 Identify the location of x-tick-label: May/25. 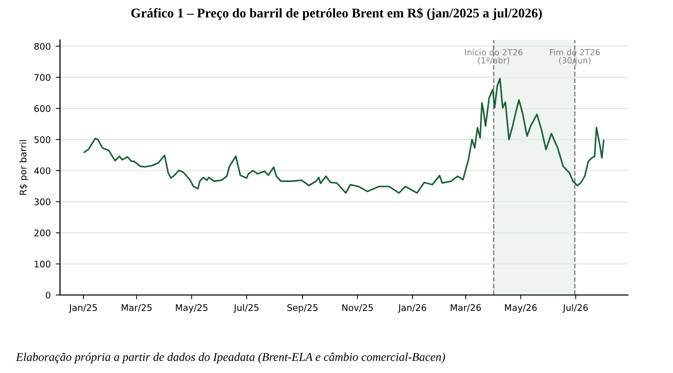
(192, 308).